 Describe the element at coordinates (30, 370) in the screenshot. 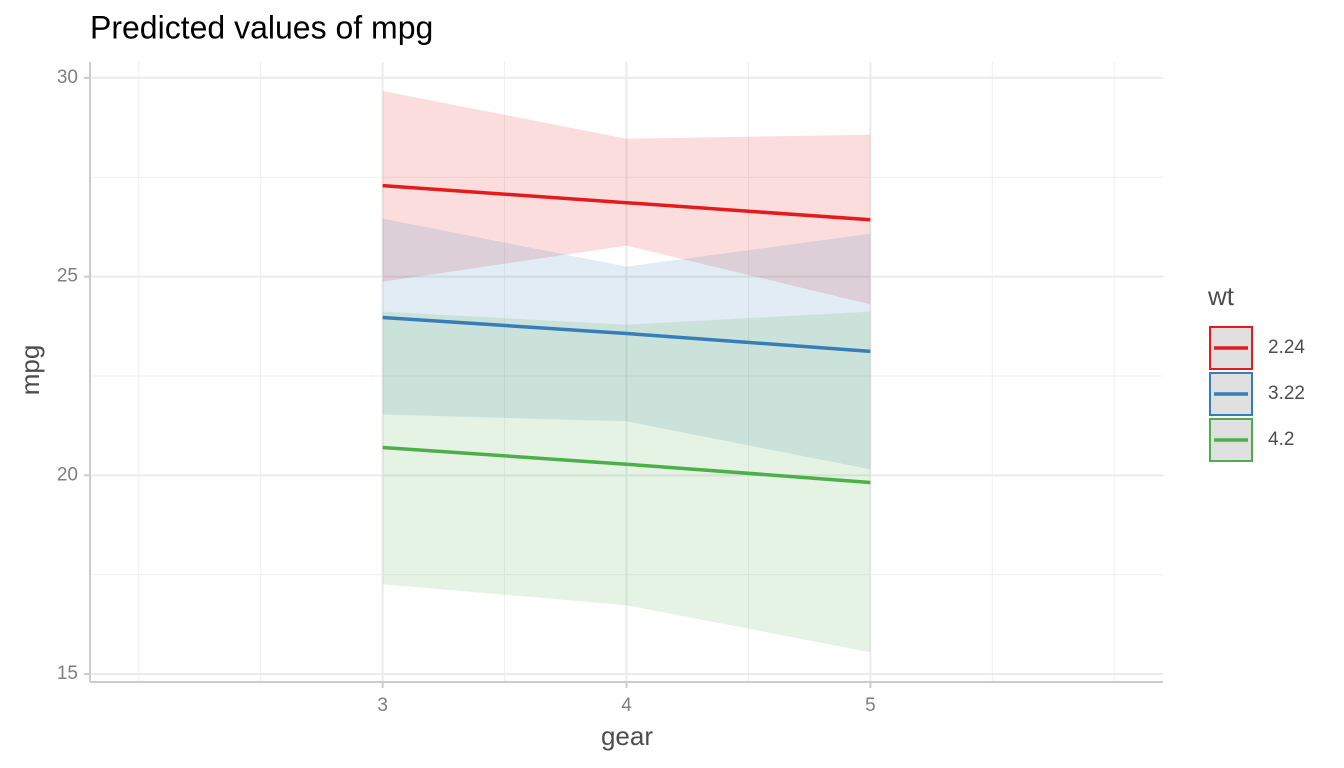

I see `y-axis-label: mpg` at that location.